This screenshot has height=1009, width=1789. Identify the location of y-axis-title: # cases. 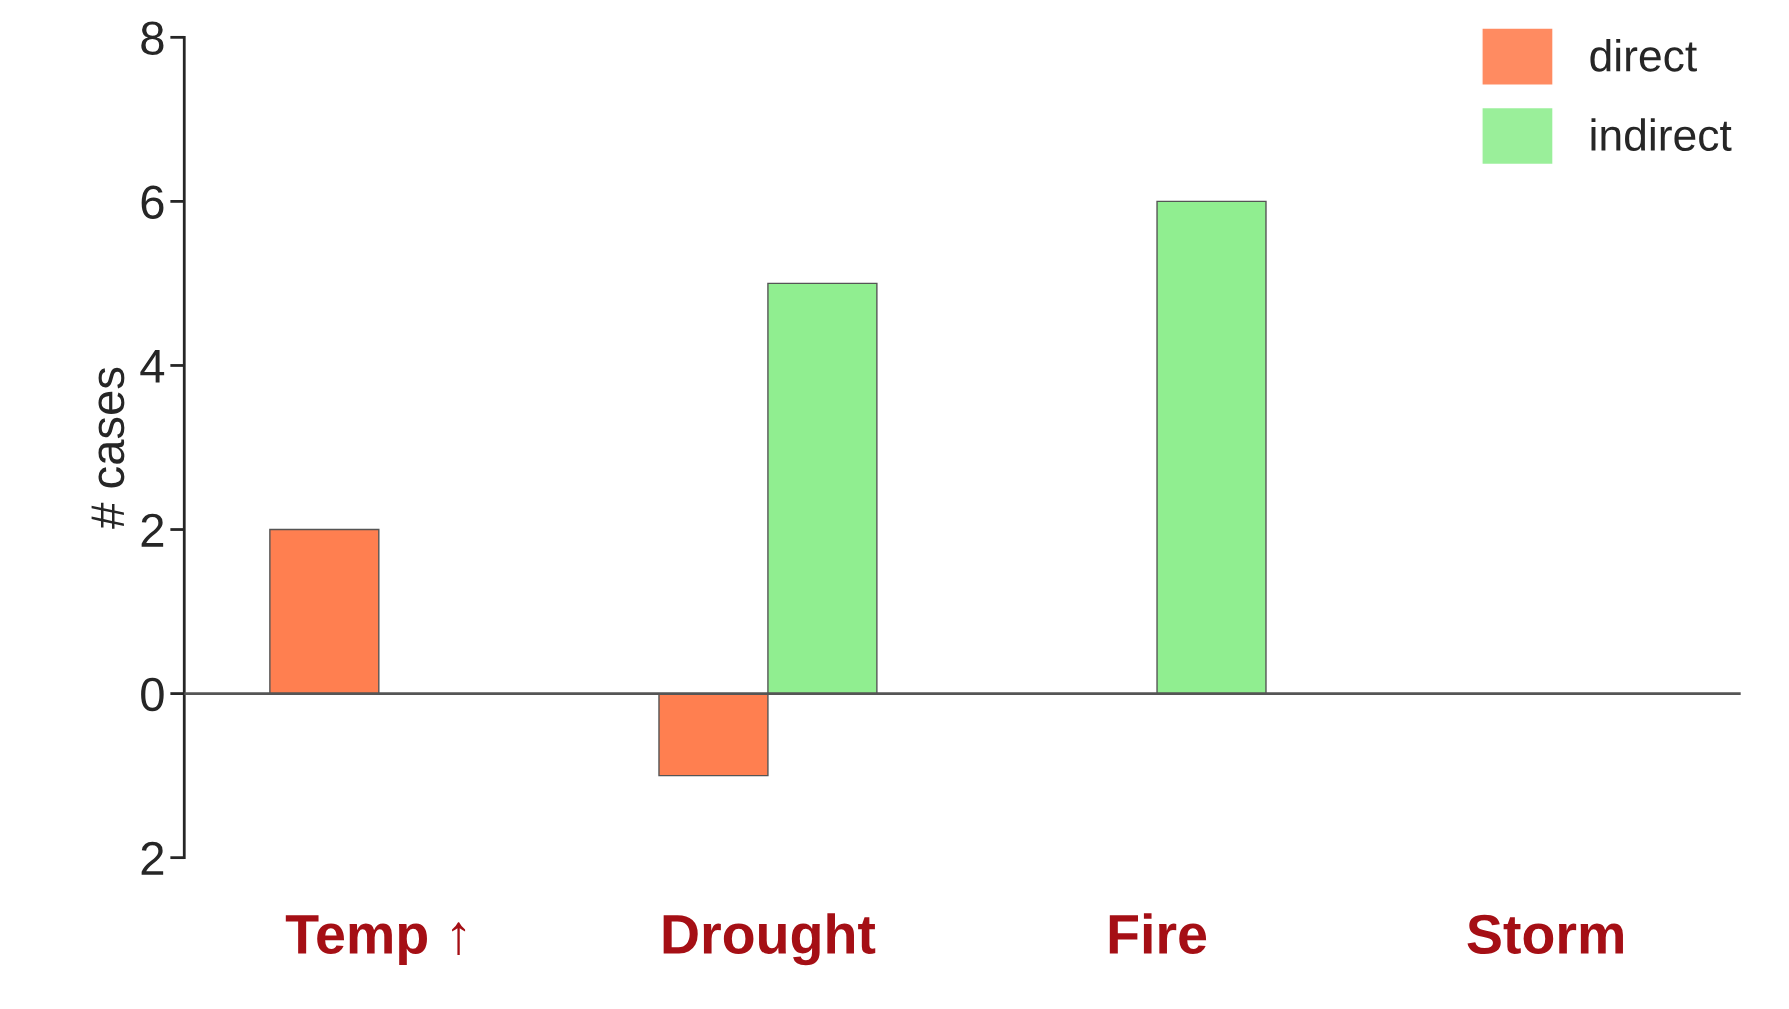
(108, 448).